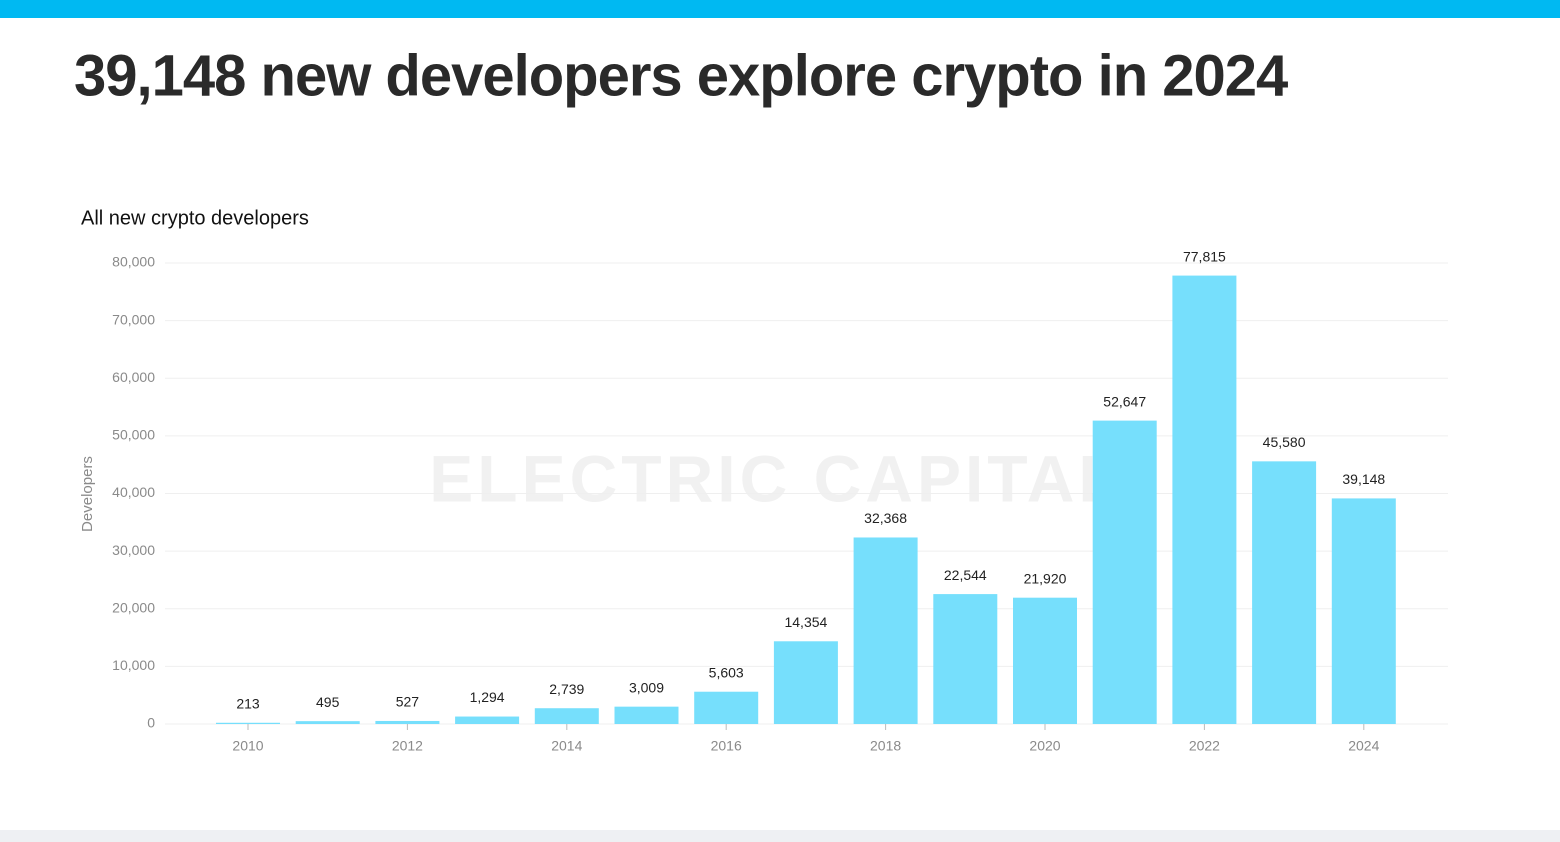 The image size is (1560, 842). I want to click on y-tick-label: 40,000, so click(133, 492).